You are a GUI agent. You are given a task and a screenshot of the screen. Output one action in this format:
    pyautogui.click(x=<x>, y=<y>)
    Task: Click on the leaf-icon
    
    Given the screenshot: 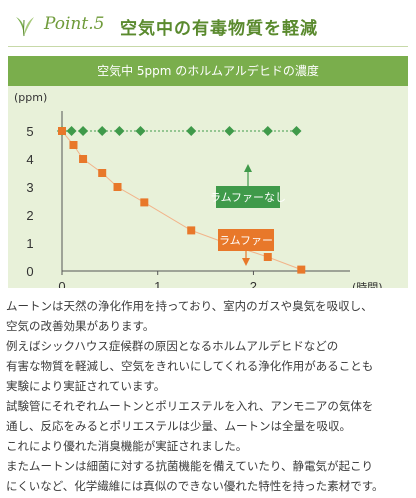 What is the action you would take?
    pyautogui.click(x=25, y=27)
    